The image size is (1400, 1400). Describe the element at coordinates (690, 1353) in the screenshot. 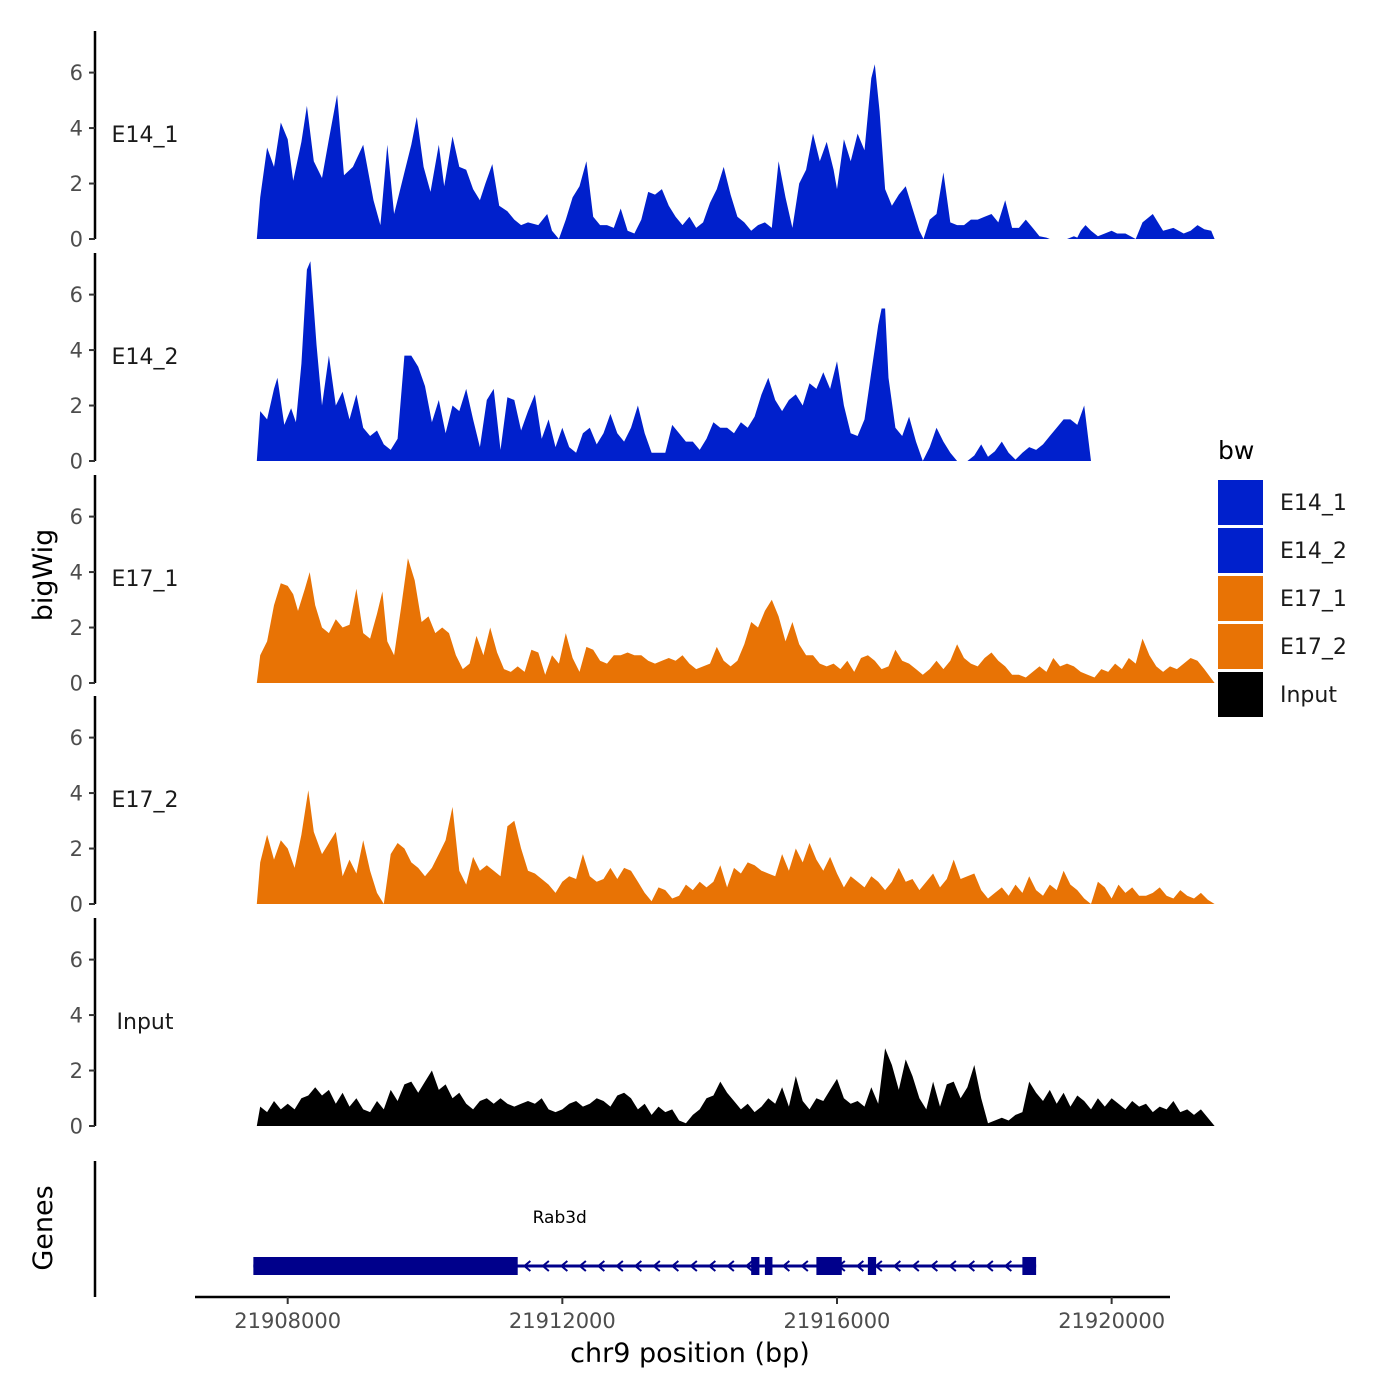

I see `x-axis-title: chr9 position (bp)` at that location.